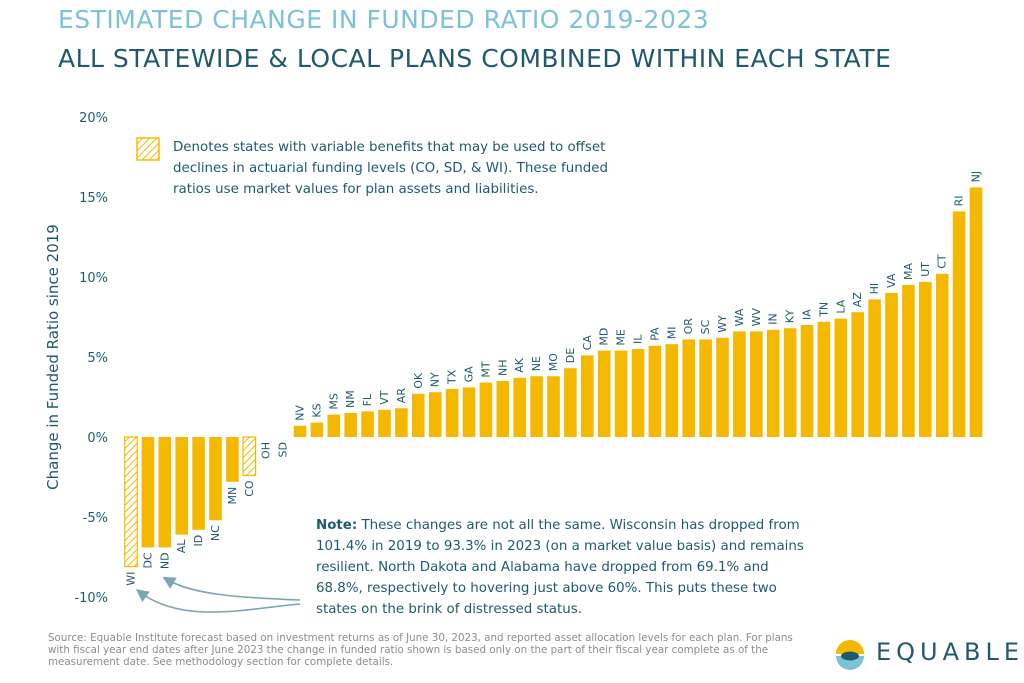  Describe the element at coordinates (93, 198) in the screenshot. I see `y-tick-label: 15%` at that location.